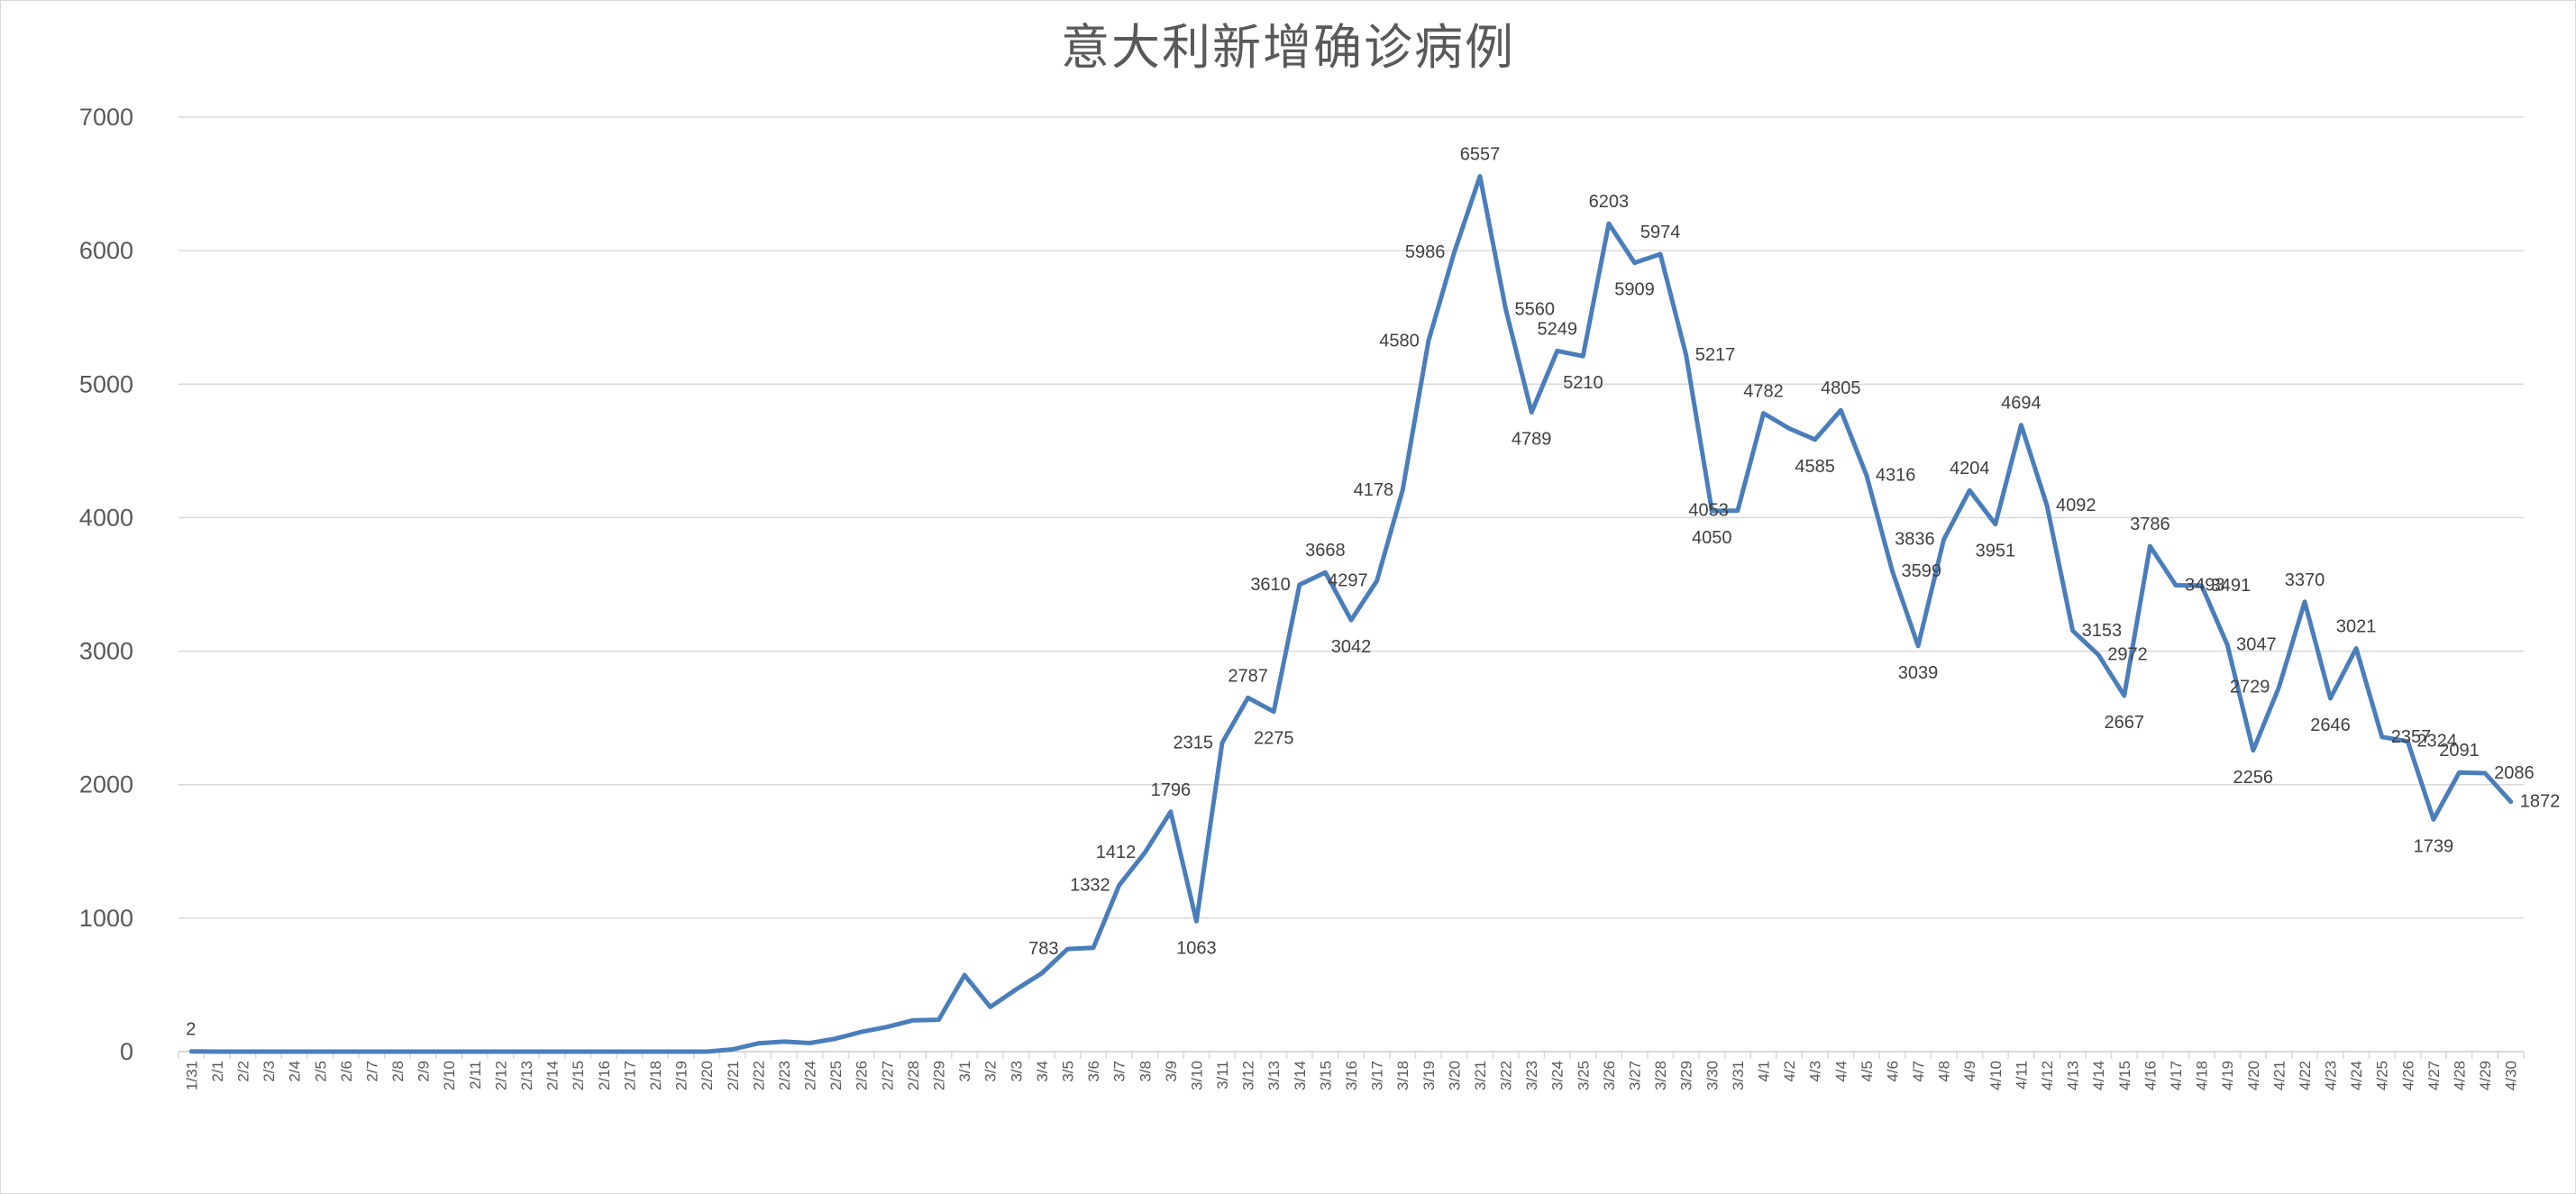 Image resolution: width=2576 pixels, height=1194 pixels. I want to click on x-tick-label: 4/28, so click(2460, 1075).